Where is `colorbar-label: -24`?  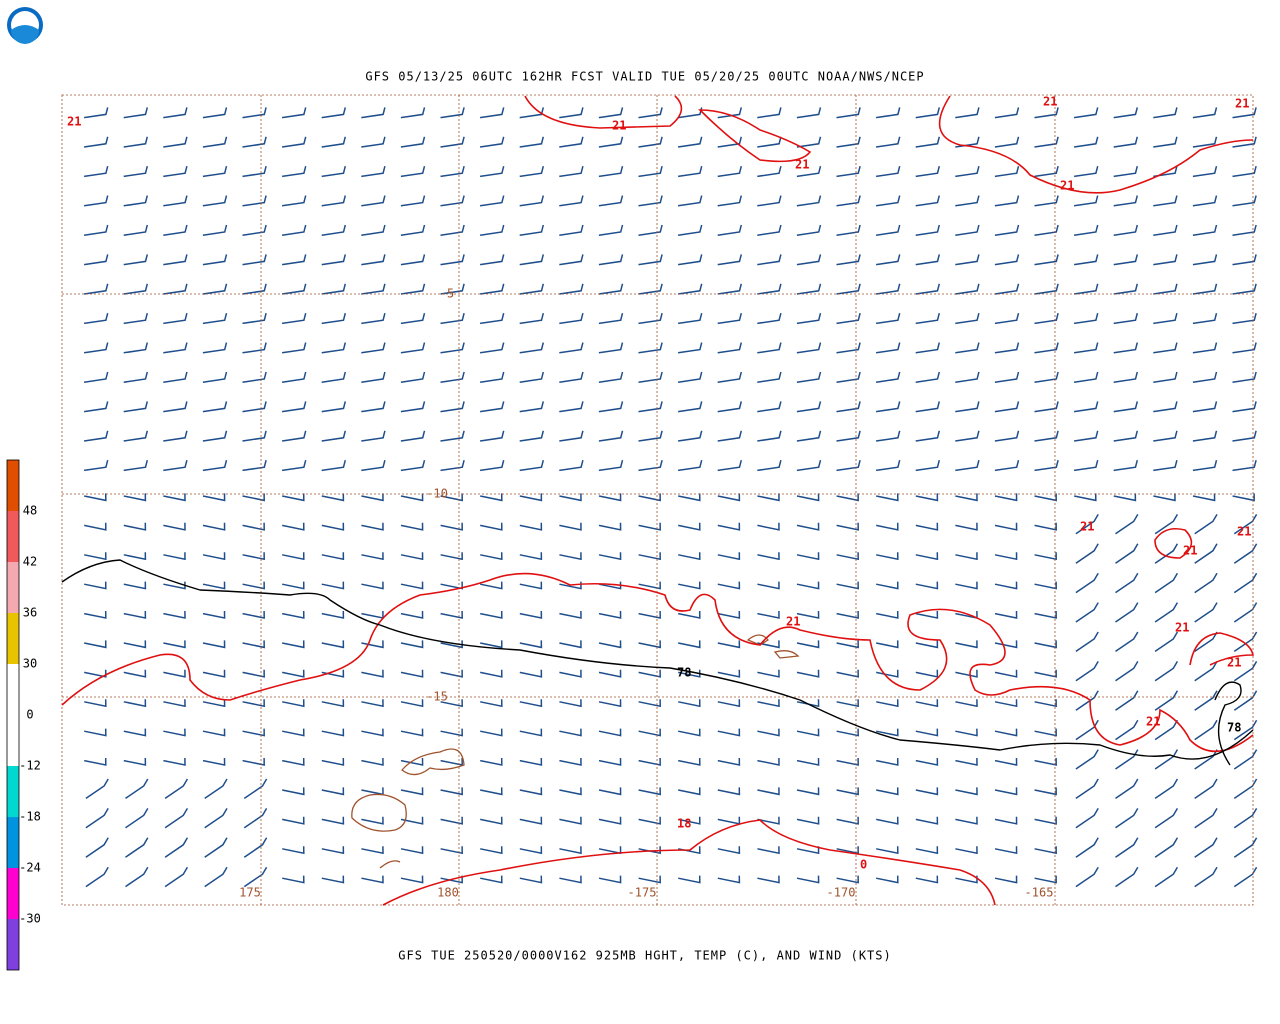
colorbar-label: -24 is located at coordinates (30, 868).